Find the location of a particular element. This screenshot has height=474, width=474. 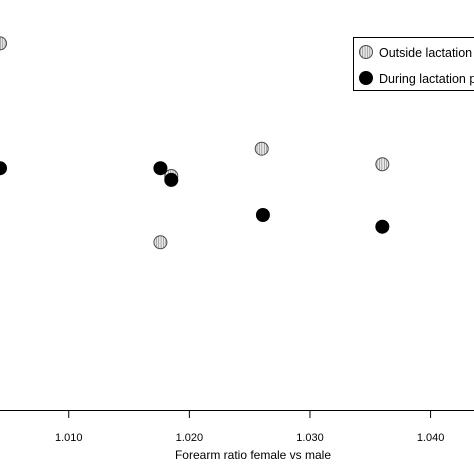

legend-label-outside-lactation: Outside lactation p is located at coordinates (426, 53).